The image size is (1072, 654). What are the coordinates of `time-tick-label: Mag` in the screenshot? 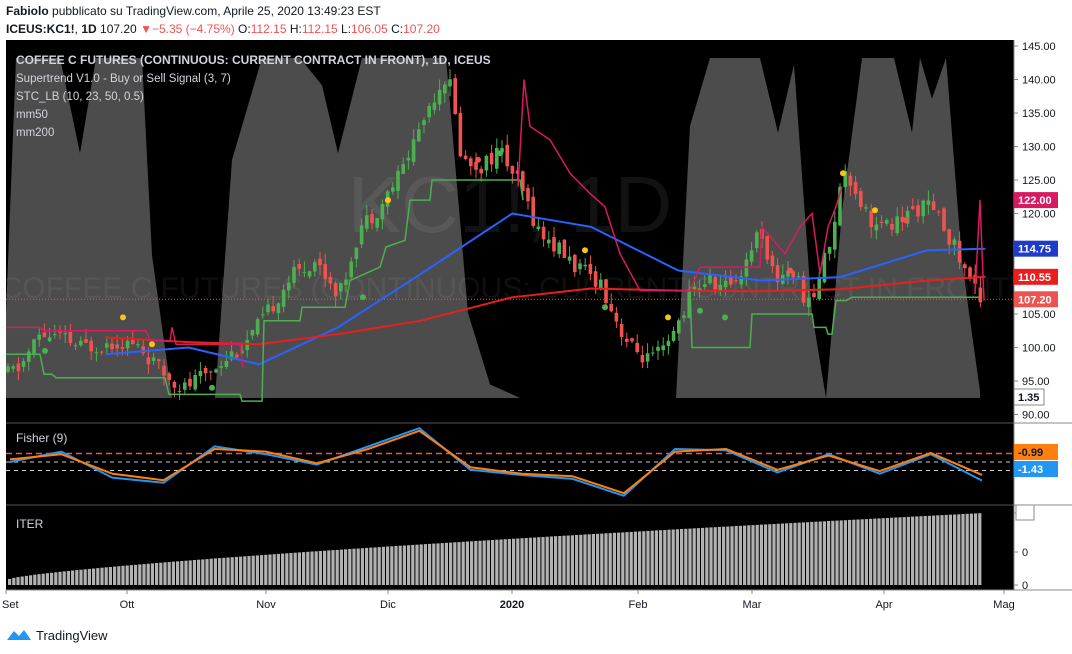 It's located at (1003, 605).